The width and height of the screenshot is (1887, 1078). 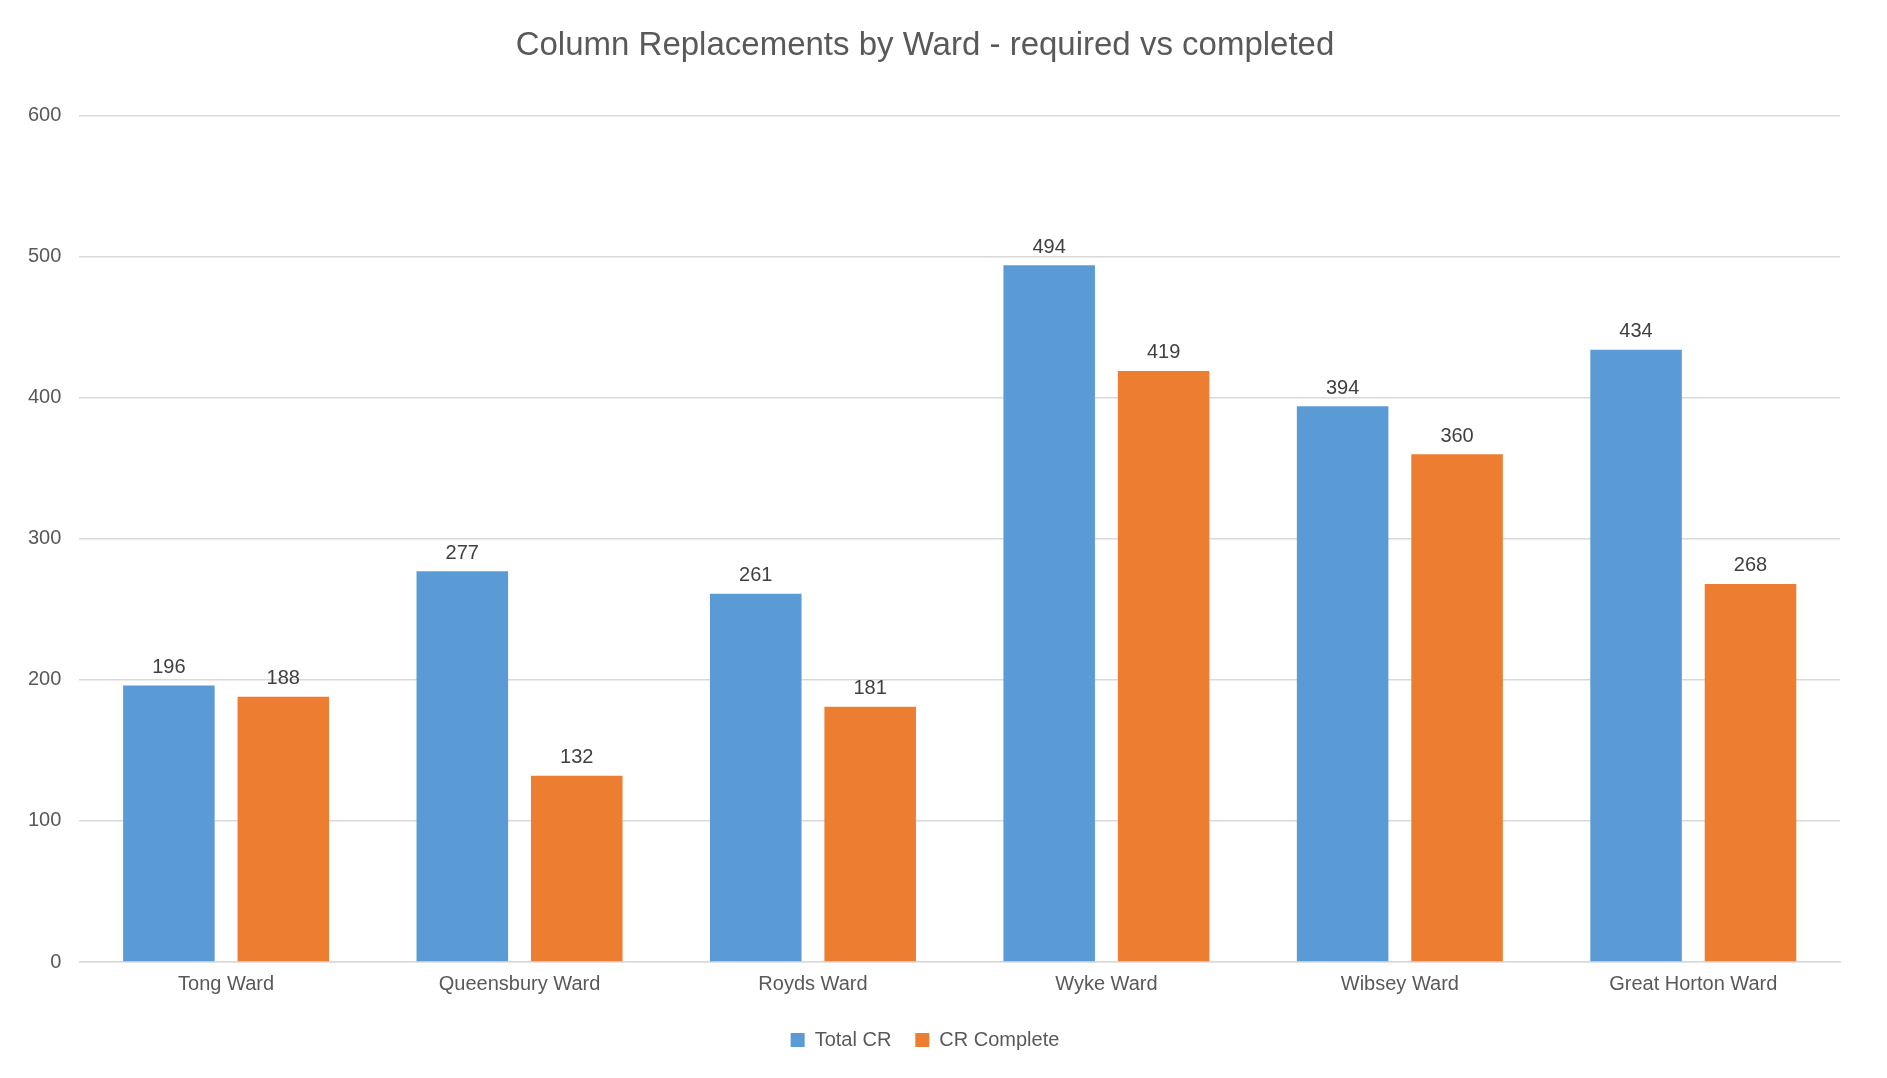 What do you see at coordinates (853, 1038) in the screenshot?
I see `legend-label: Total CR` at bounding box center [853, 1038].